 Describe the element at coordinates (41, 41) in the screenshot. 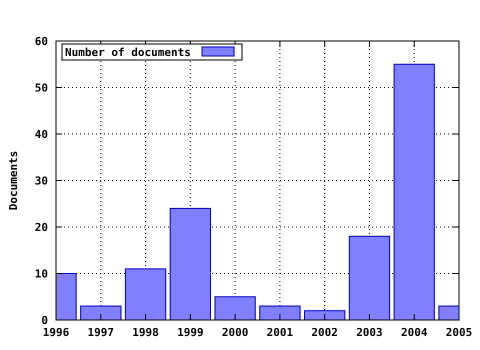

I see `y-tick-label: 60` at that location.